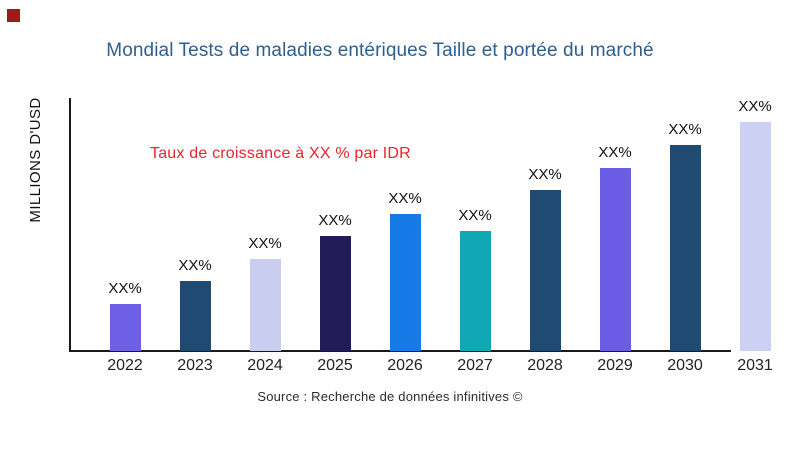 The height and width of the screenshot is (450, 800). What do you see at coordinates (400, 351) in the screenshot?
I see `x-axis-line` at bounding box center [400, 351].